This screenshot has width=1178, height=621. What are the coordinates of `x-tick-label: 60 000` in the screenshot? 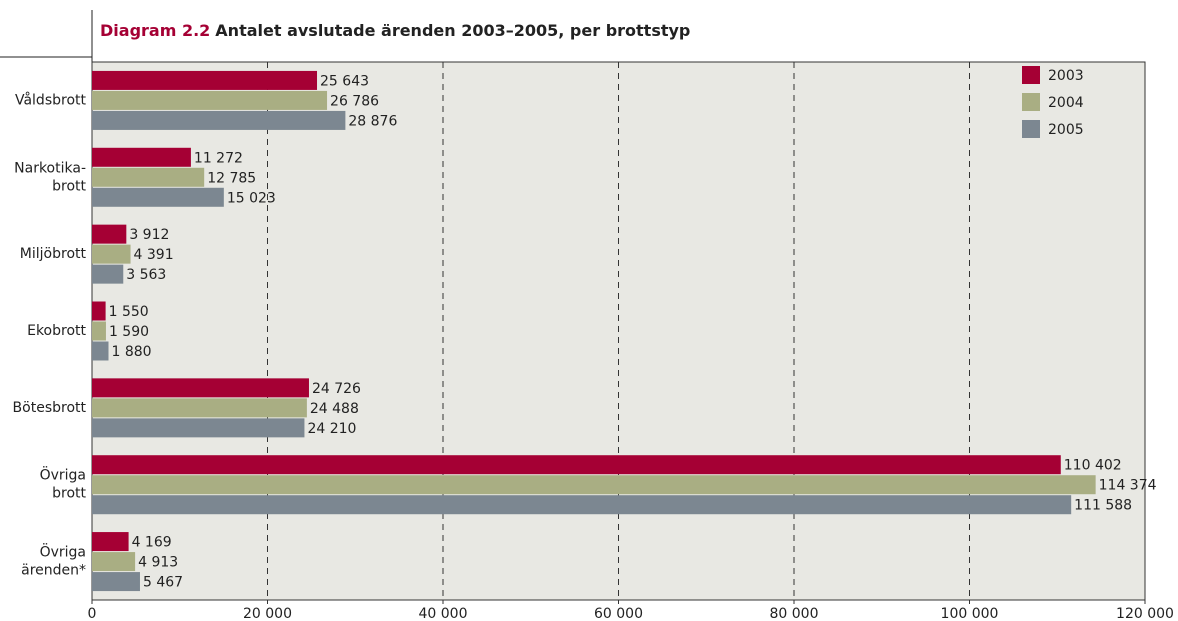 It's located at (618, 613).